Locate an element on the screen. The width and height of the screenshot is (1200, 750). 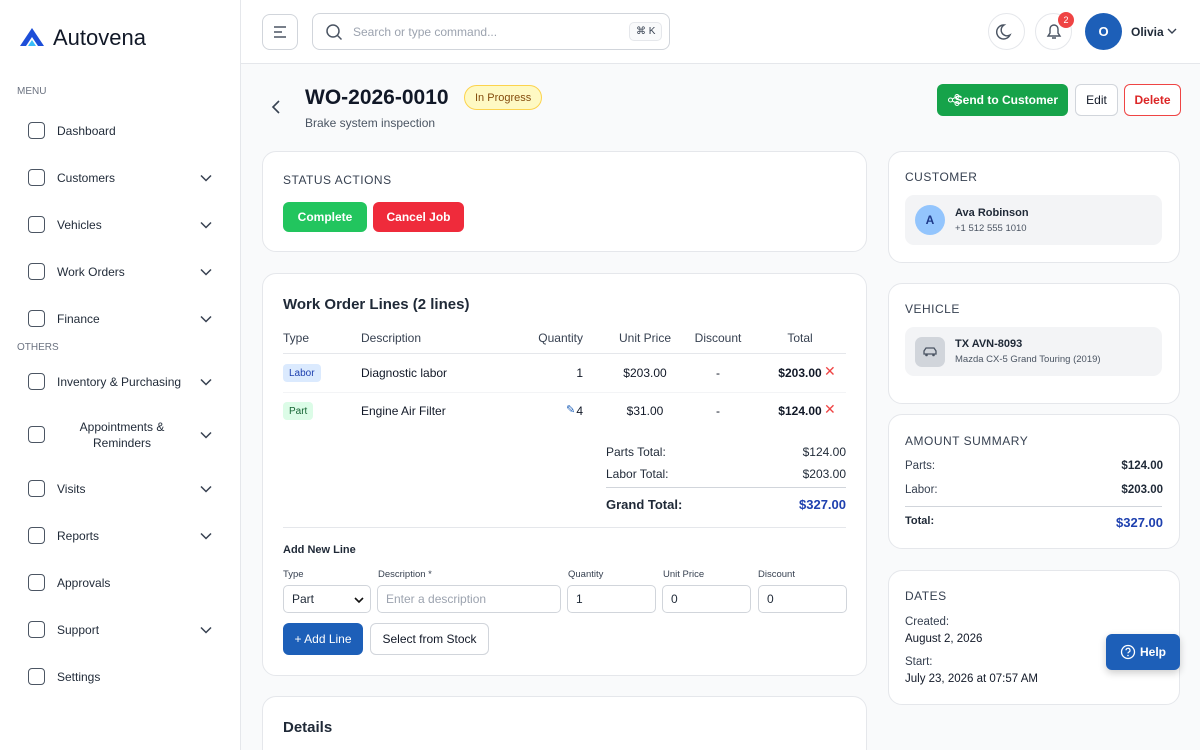
amount-total-label: Total: is located at coordinates (920, 521).